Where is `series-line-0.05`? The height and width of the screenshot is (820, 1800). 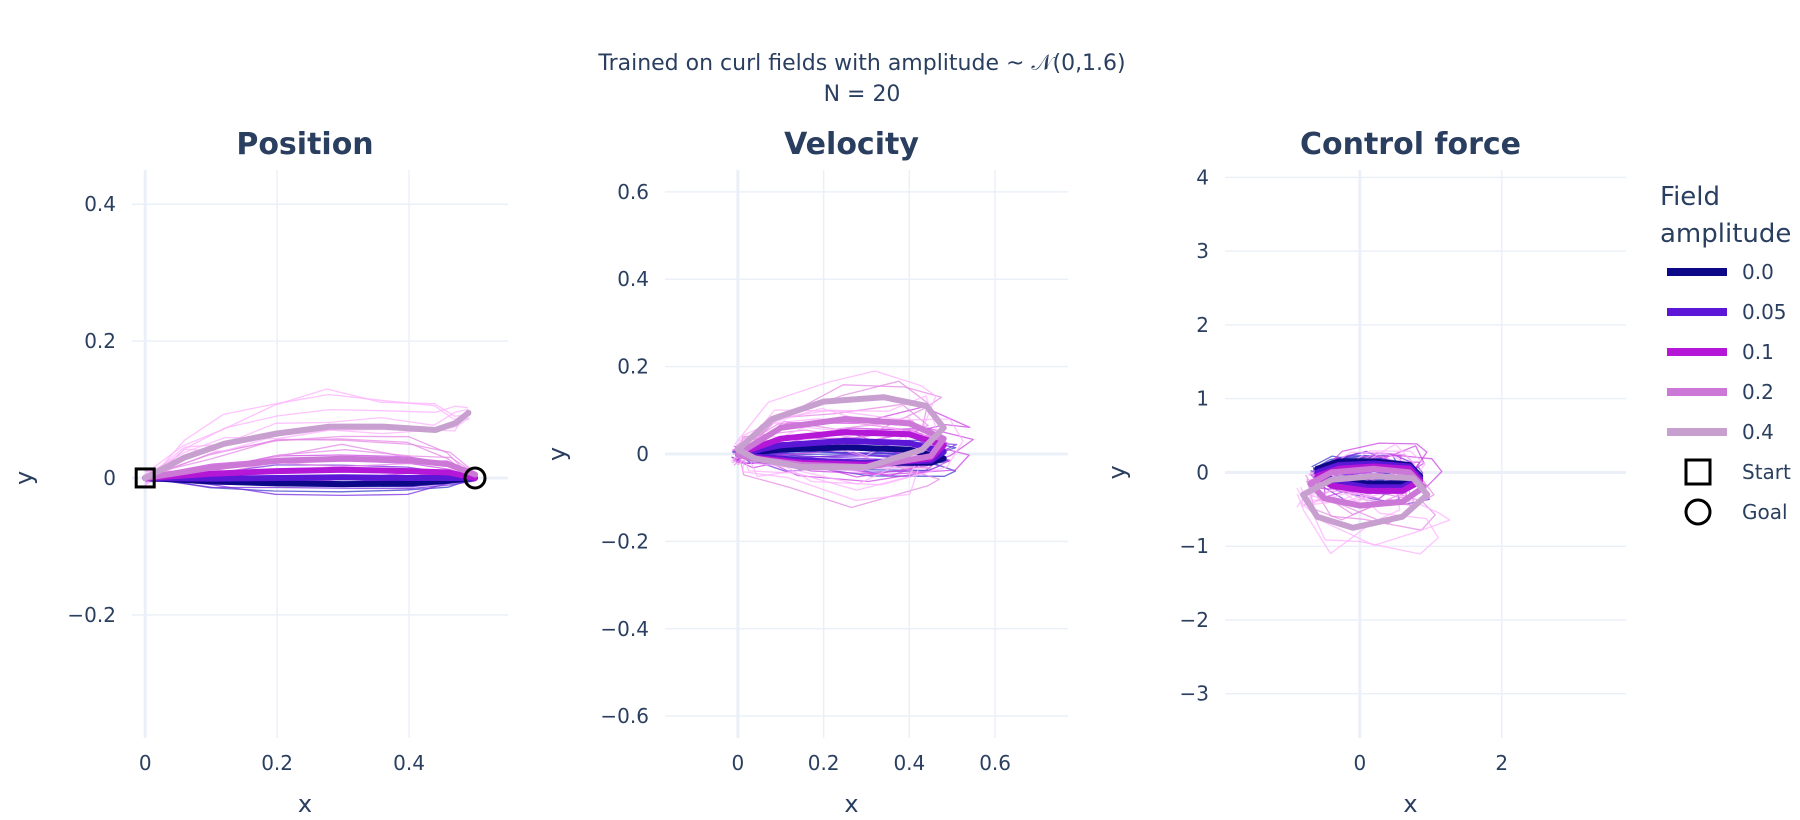
series-line-0.05 is located at coordinates (310, 478).